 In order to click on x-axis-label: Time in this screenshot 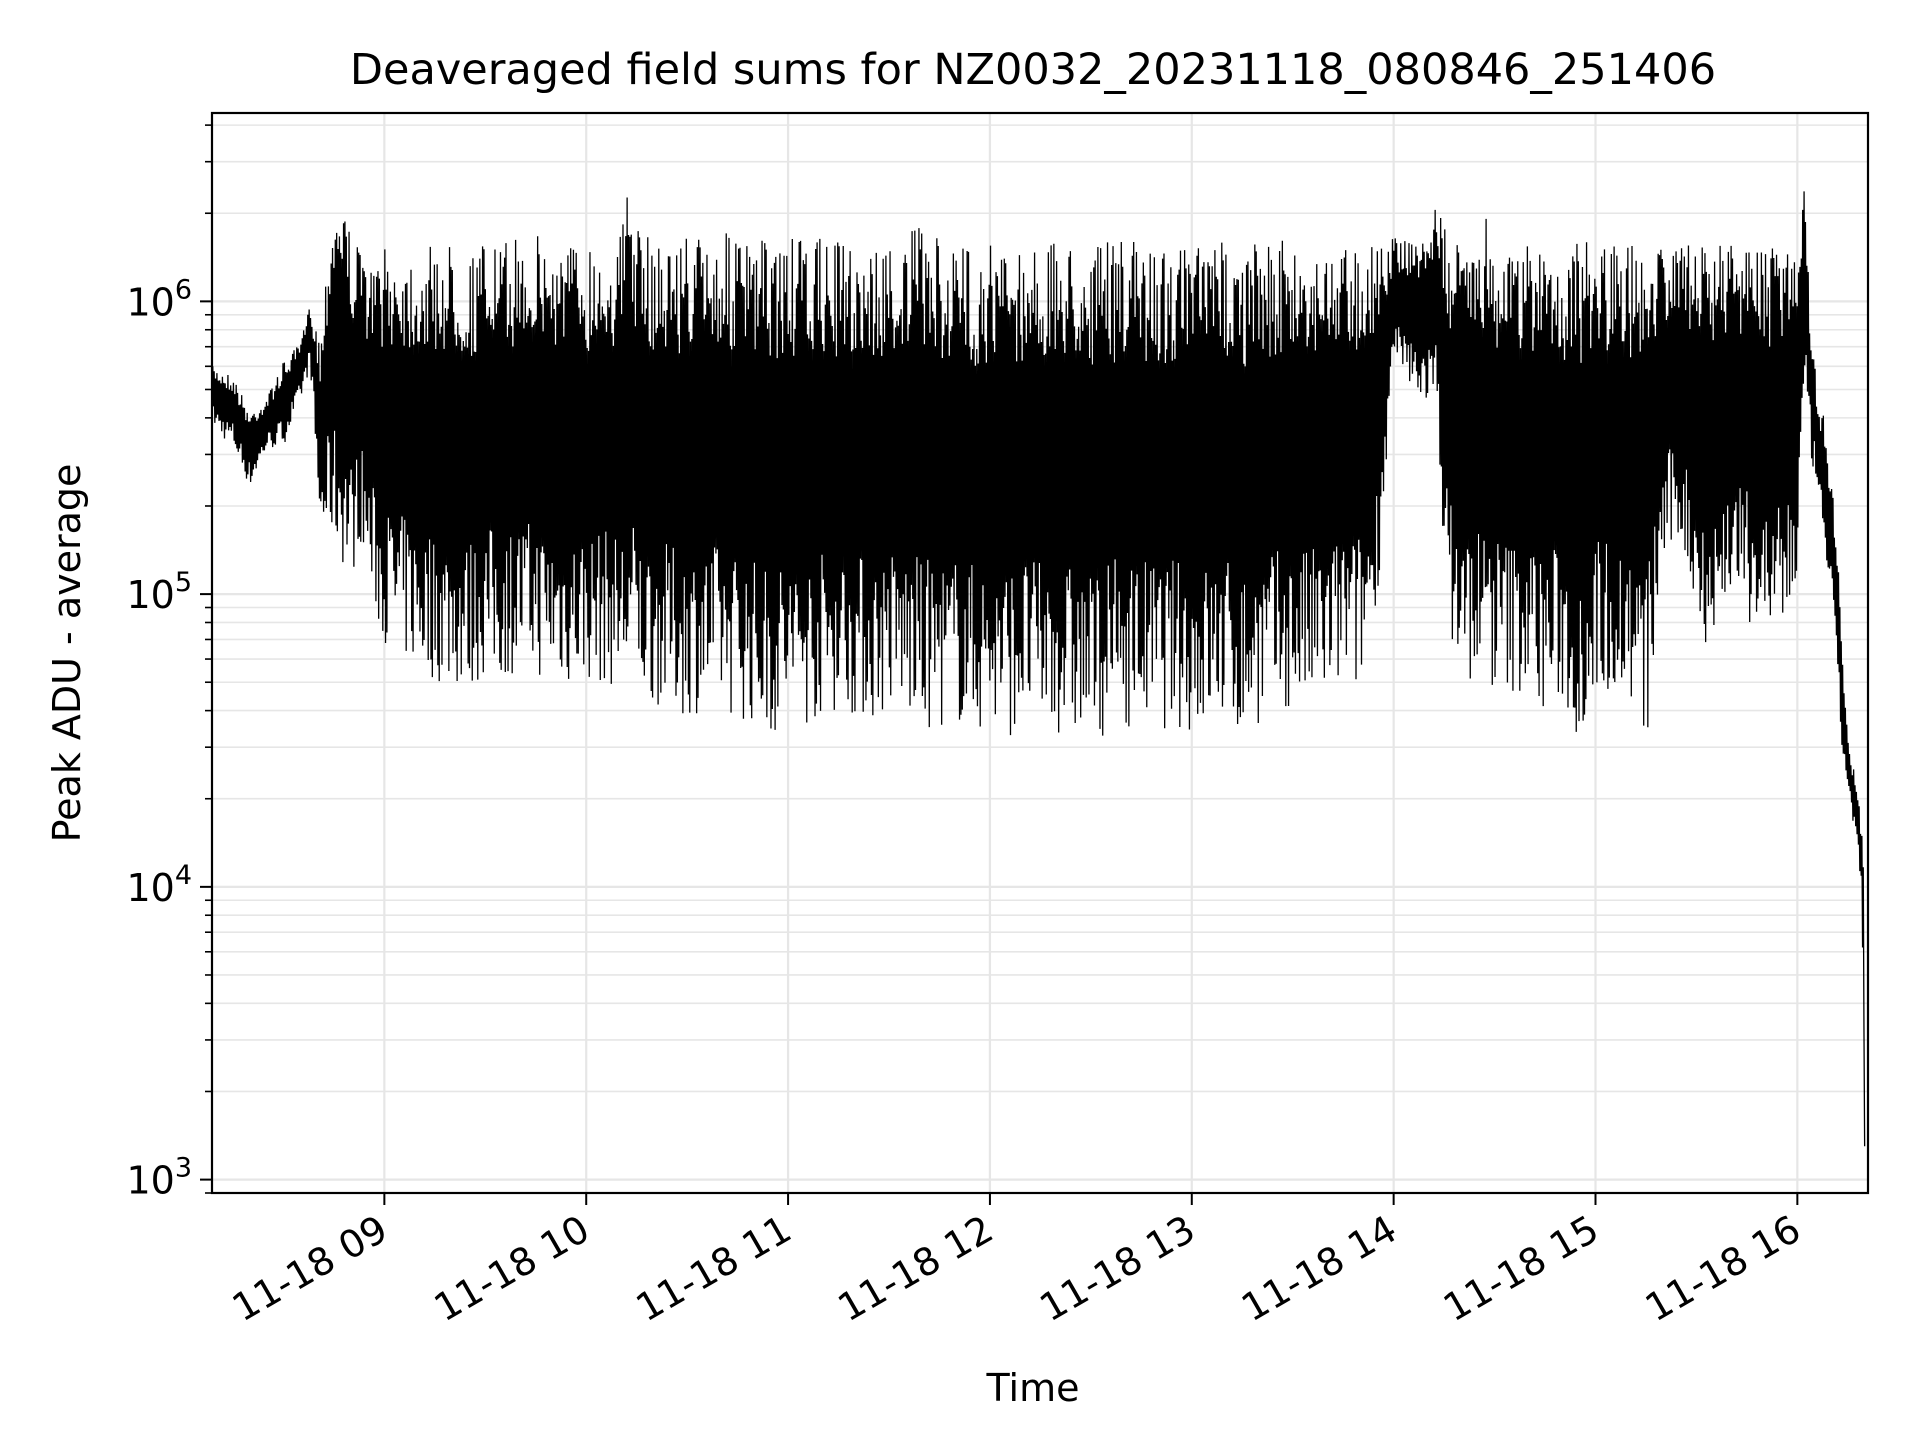, I will do `click(1033, 1388)`.